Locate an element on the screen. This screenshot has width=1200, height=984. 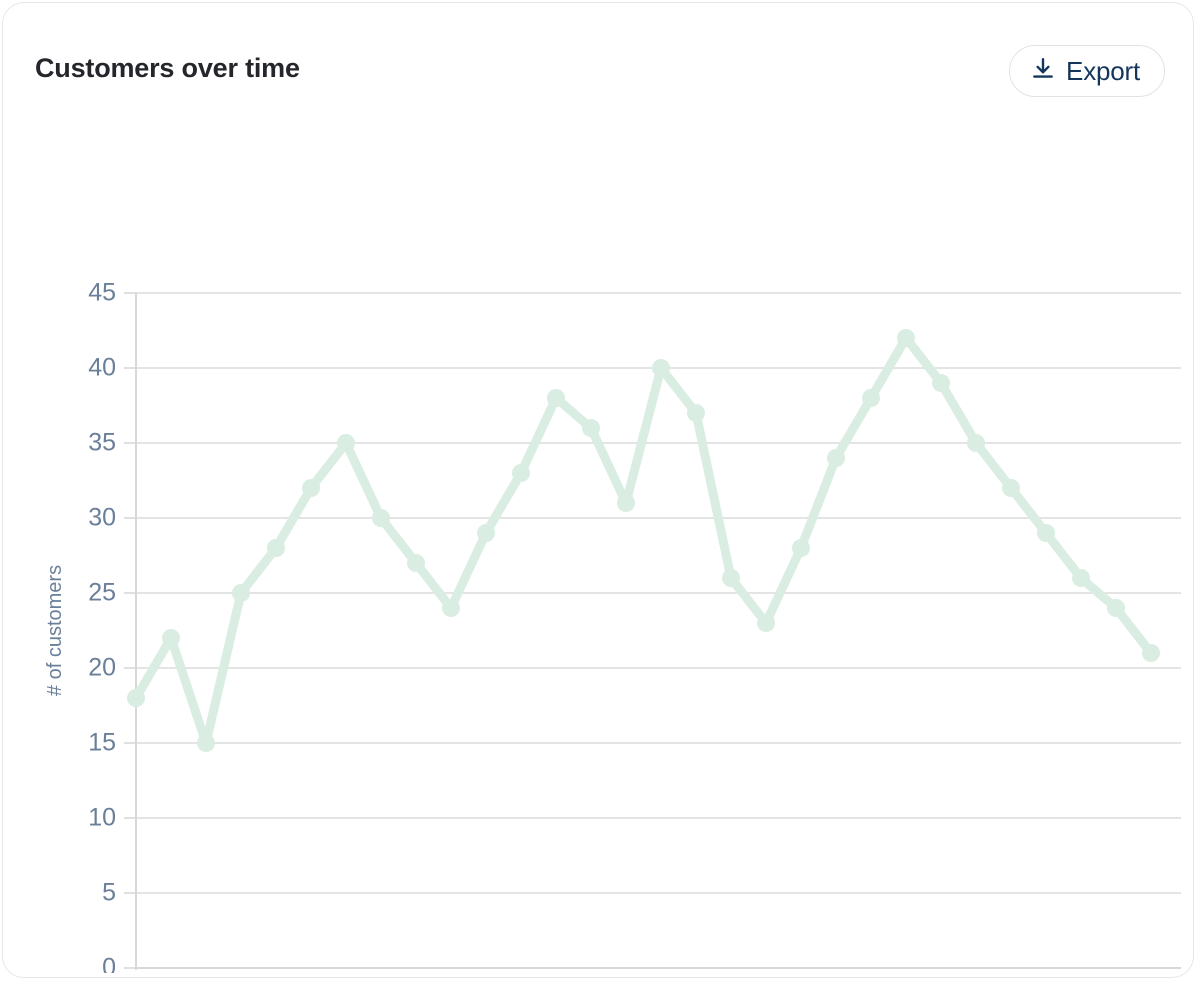
y-tick-label: 35 is located at coordinates (102, 443).